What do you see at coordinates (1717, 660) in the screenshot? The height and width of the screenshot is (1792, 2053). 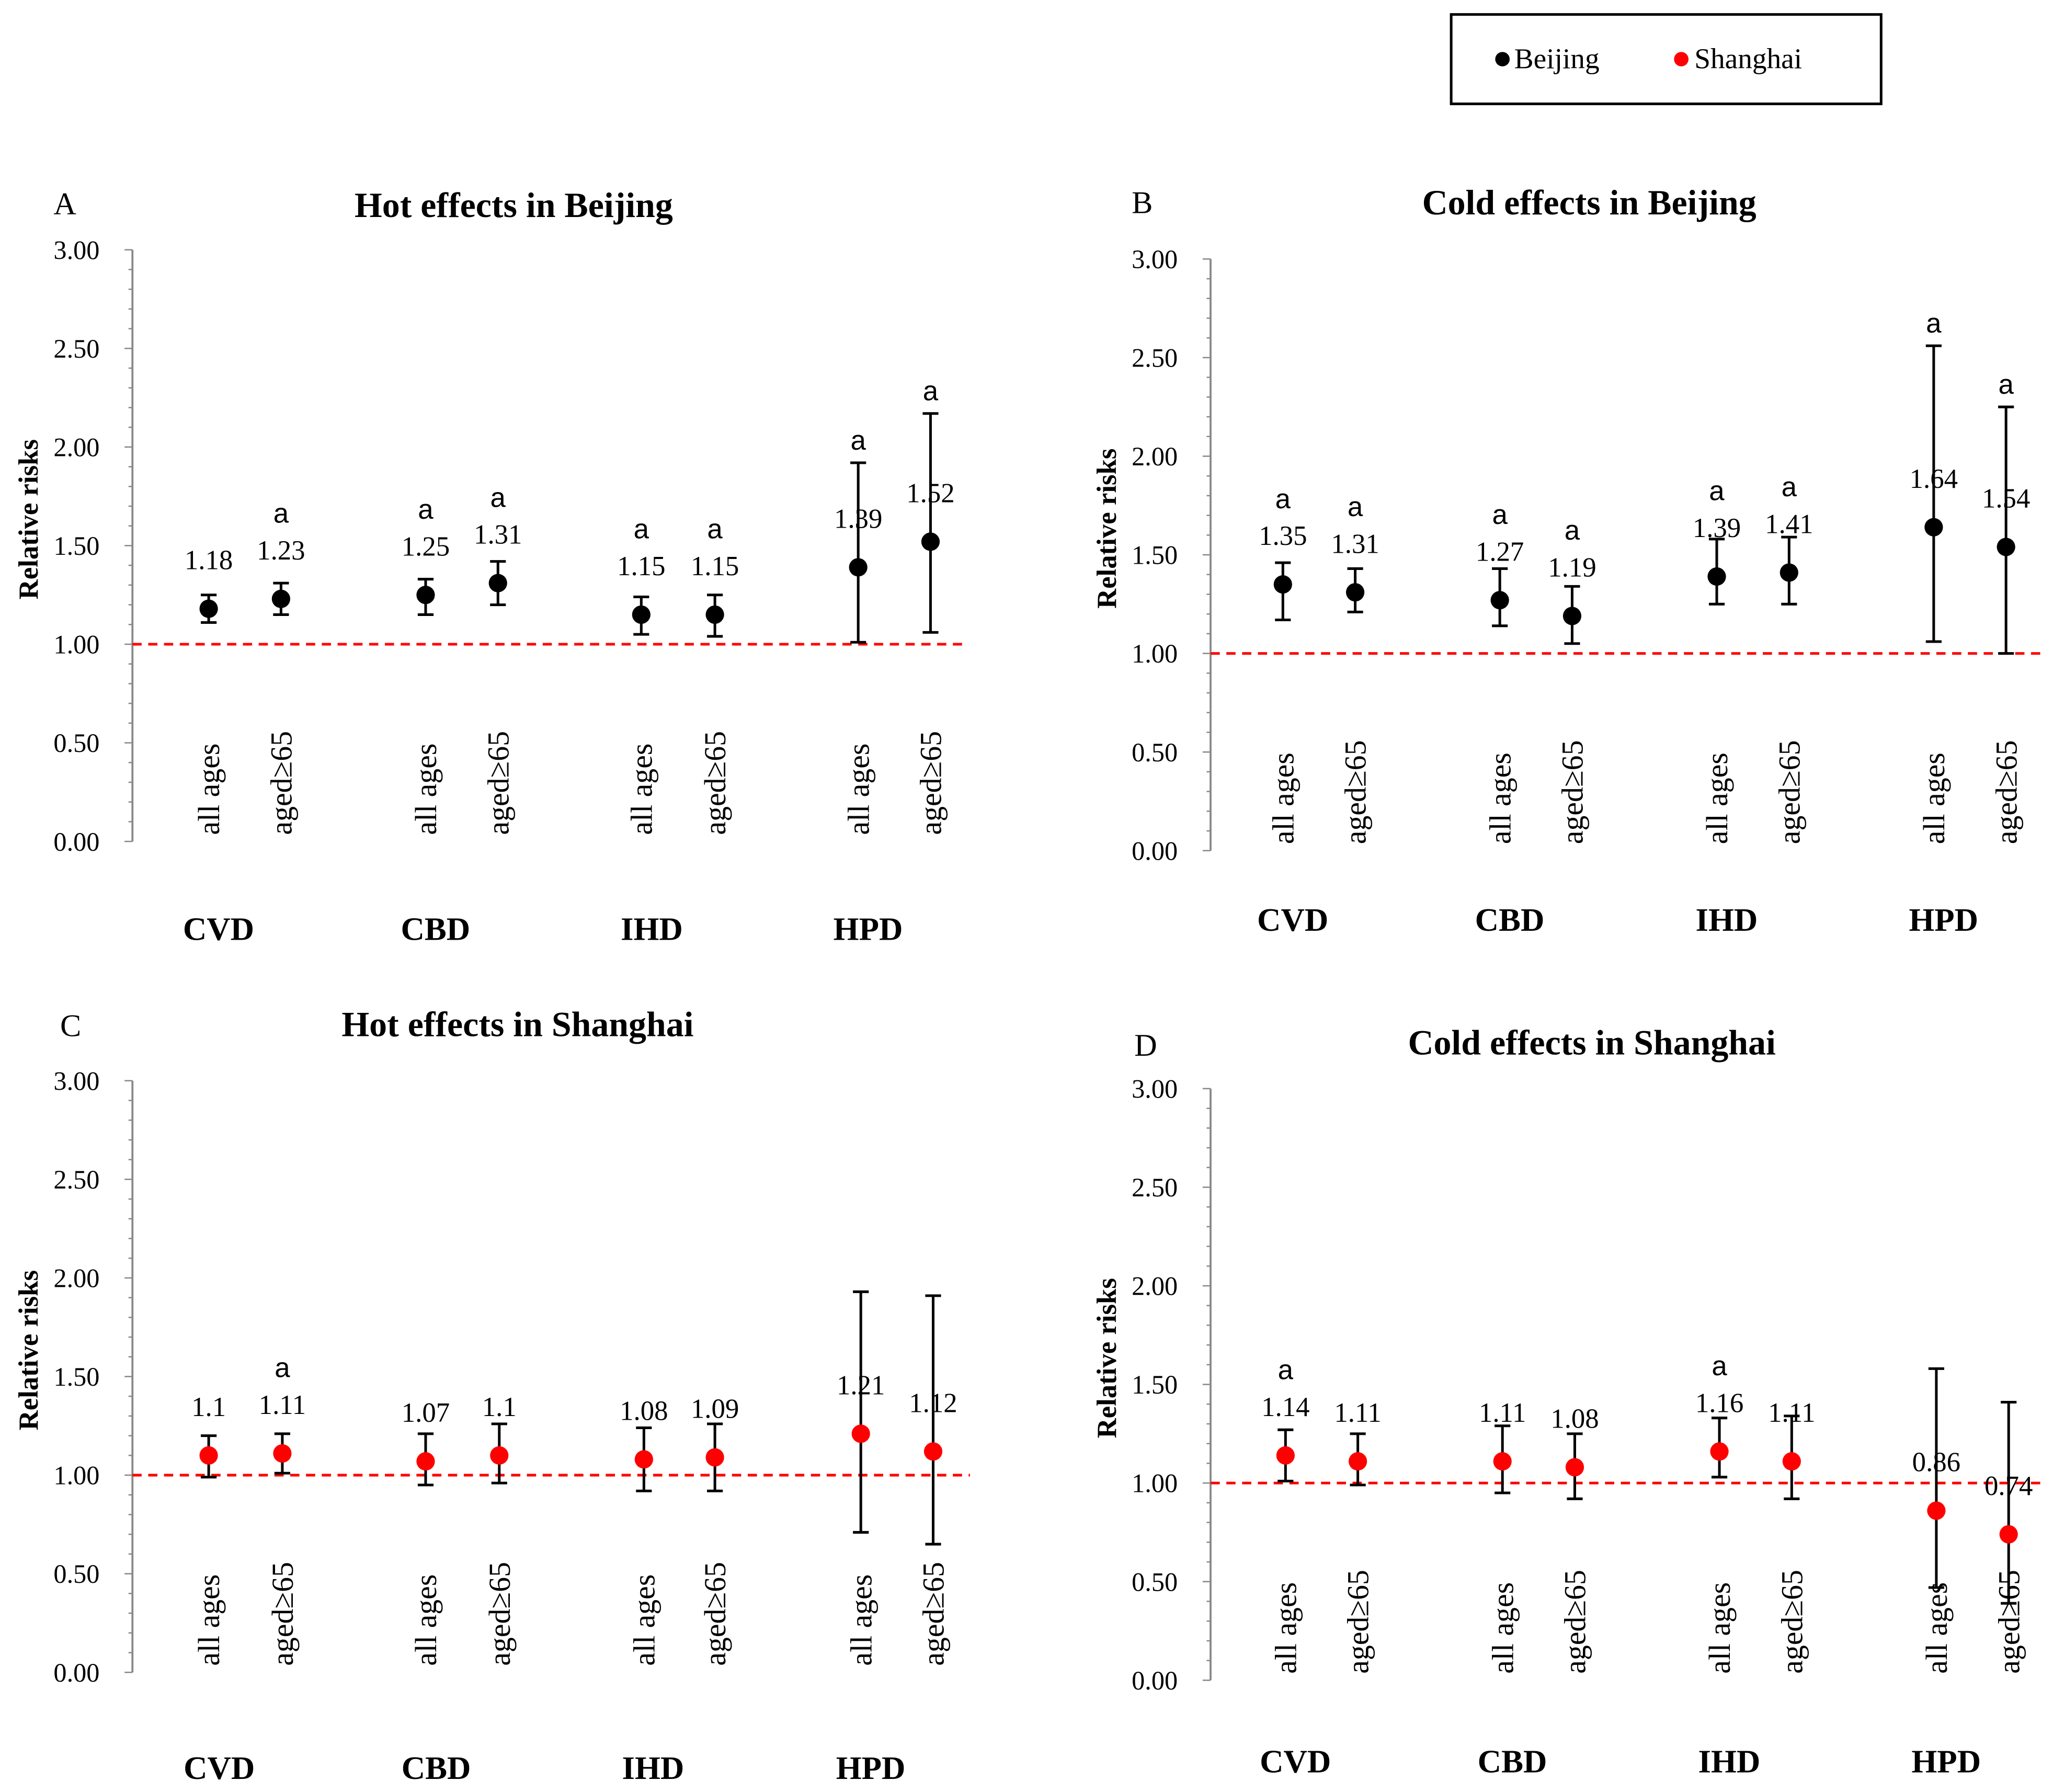 I see `data-point-ihd-all-ages: 1.39 a all ages` at bounding box center [1717, 660].